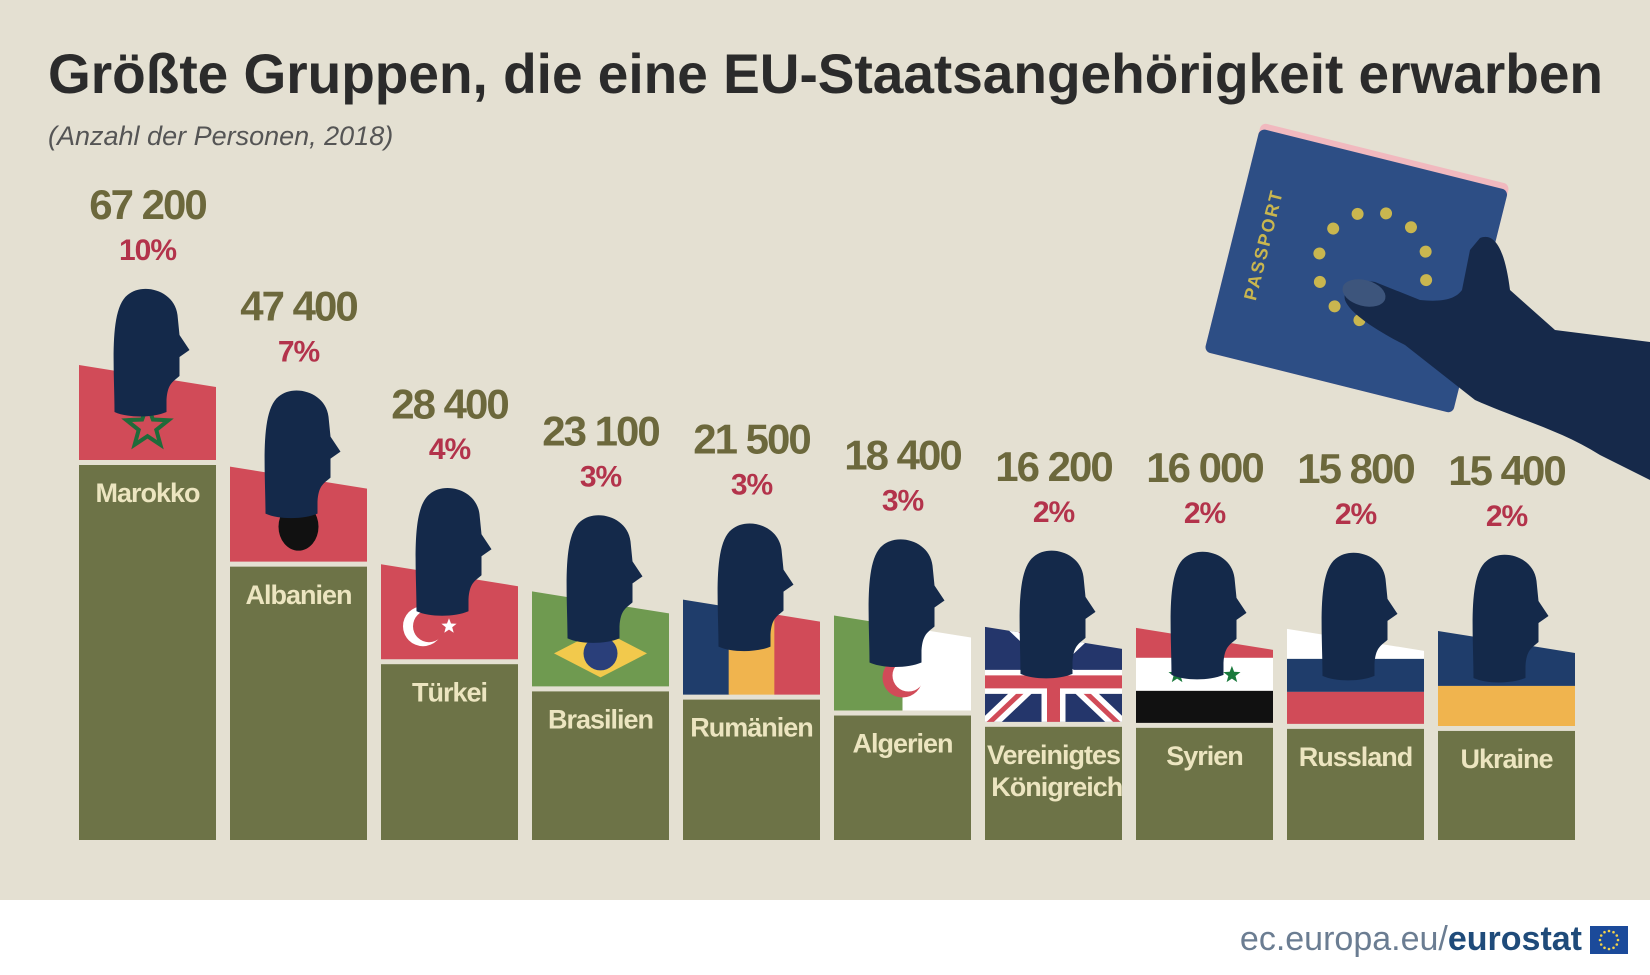  Describe the element at coordinates (1427, 301) in the screenshot. I see `passport-illustration: PASSPORT` at that location.